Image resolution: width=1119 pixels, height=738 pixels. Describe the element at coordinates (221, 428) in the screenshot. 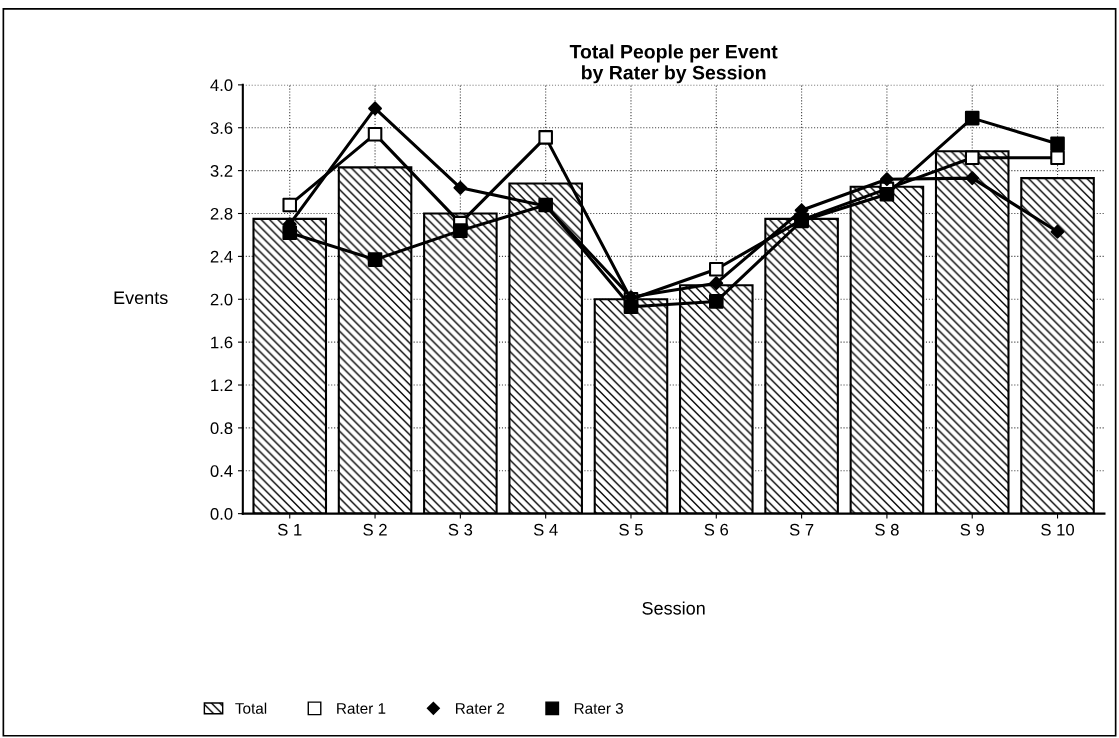

I see `y-tick-label: 0.8` at that location.